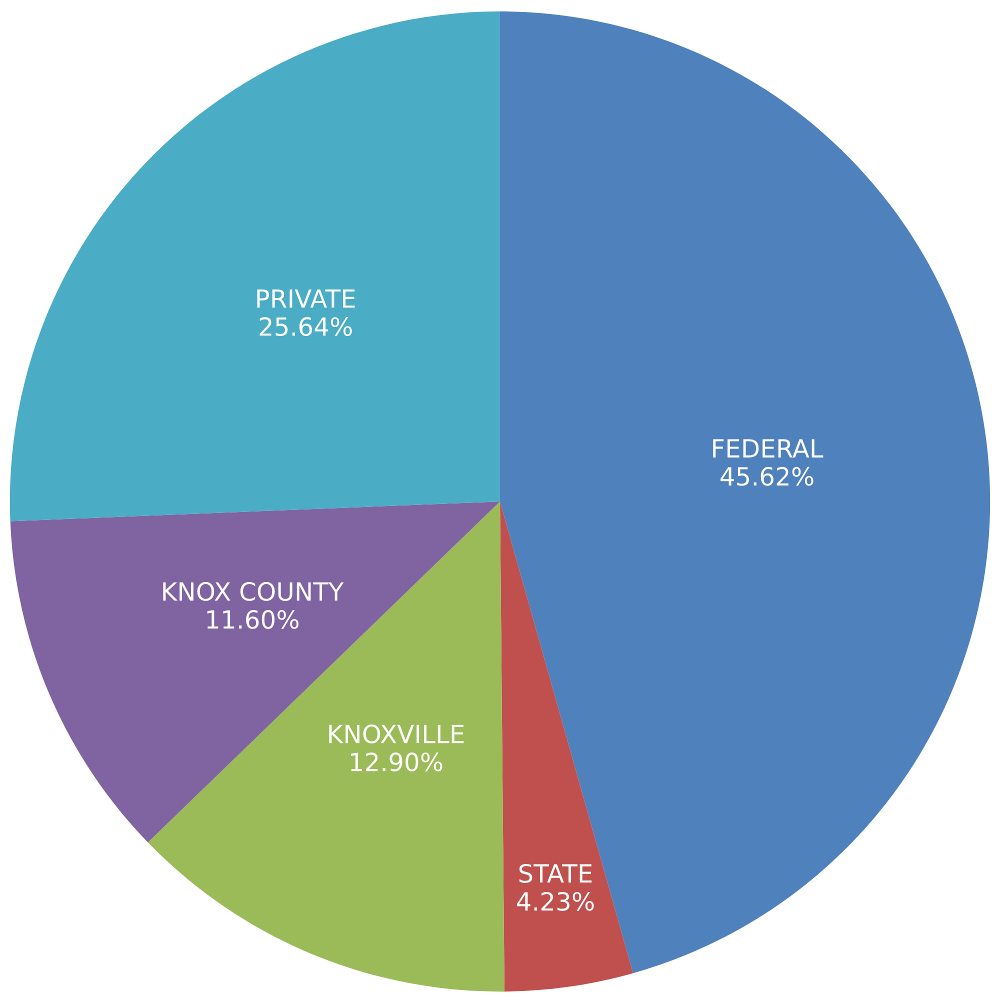 This screenshot has width=1000, height=998. I want to click on slice-label: FEDERAL, so click(768, 448).